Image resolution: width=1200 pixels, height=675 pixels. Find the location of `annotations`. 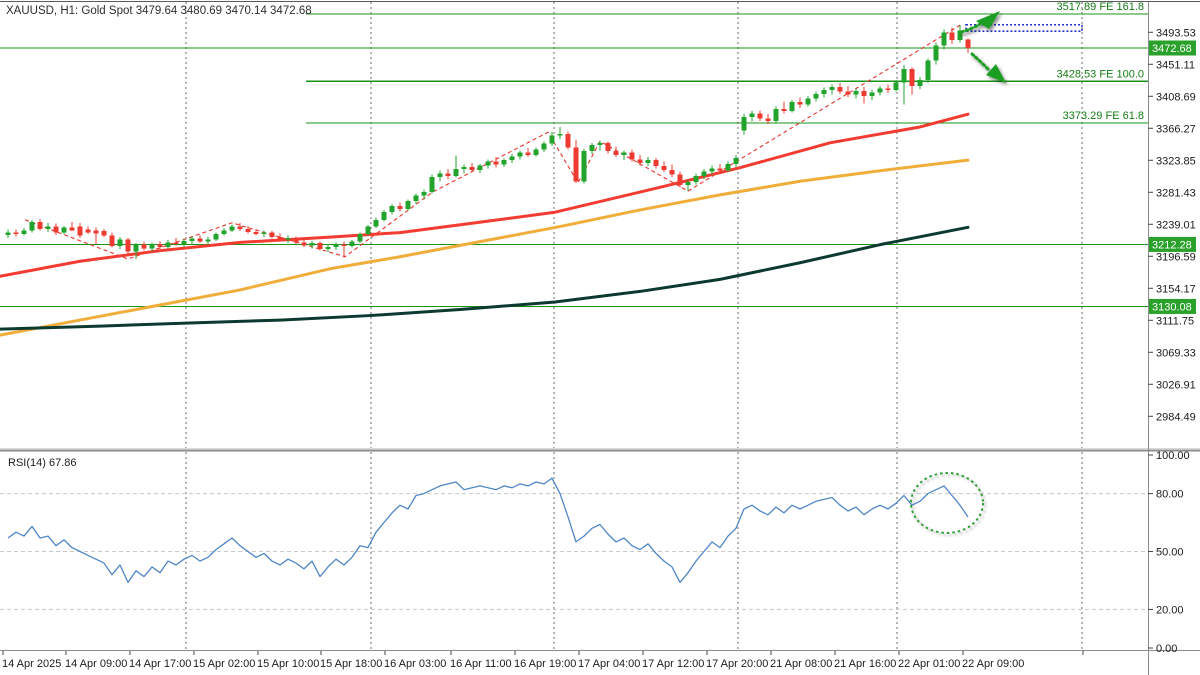

annotations is located at coordinates (1021, 47).